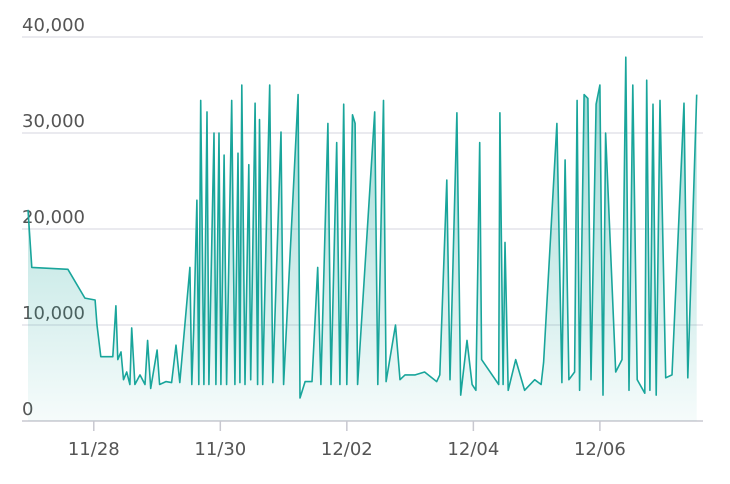  I want to click on x-tick-label: 12/04, so click(473, 449).